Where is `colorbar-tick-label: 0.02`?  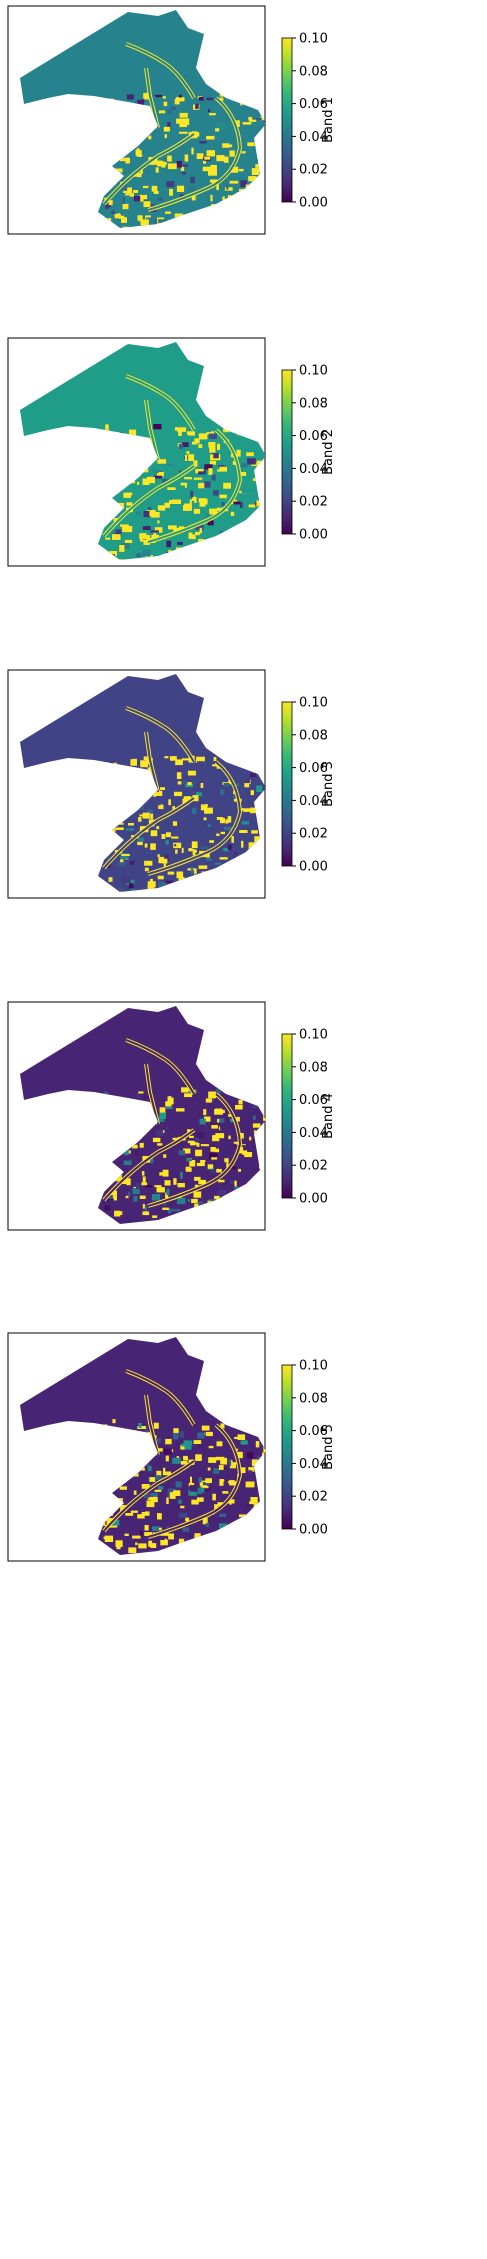 colorbar-tick-label: 0.02 is located at coordinates (313, 834).